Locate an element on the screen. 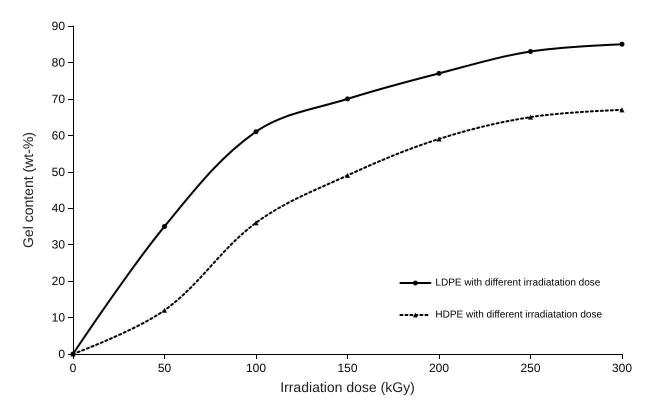  x-tick-label: 0 is located at coordinates (73, 368).